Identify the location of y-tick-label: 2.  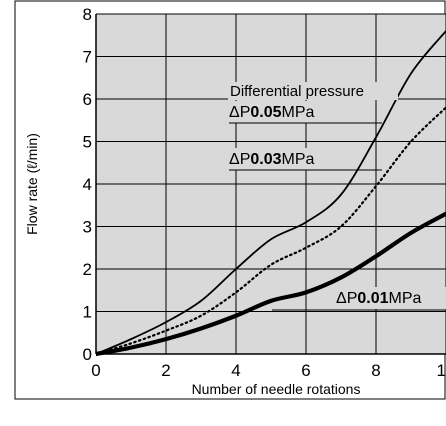
(87, 269).